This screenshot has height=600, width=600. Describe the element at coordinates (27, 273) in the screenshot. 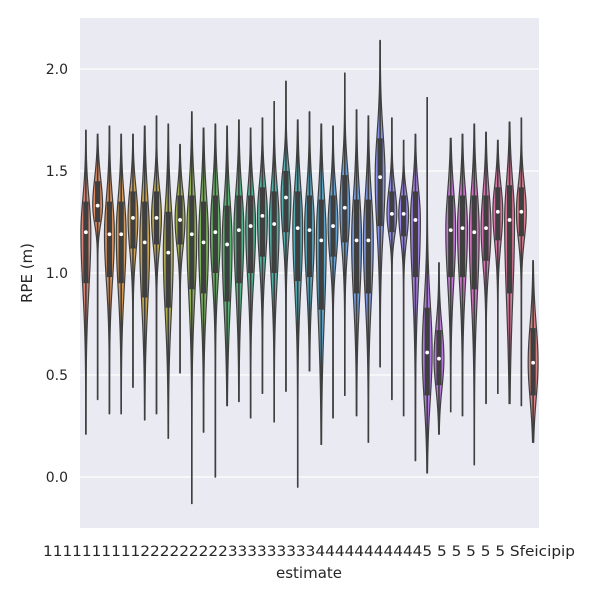

I see `y-axis-label: RPE (m)` at that location.